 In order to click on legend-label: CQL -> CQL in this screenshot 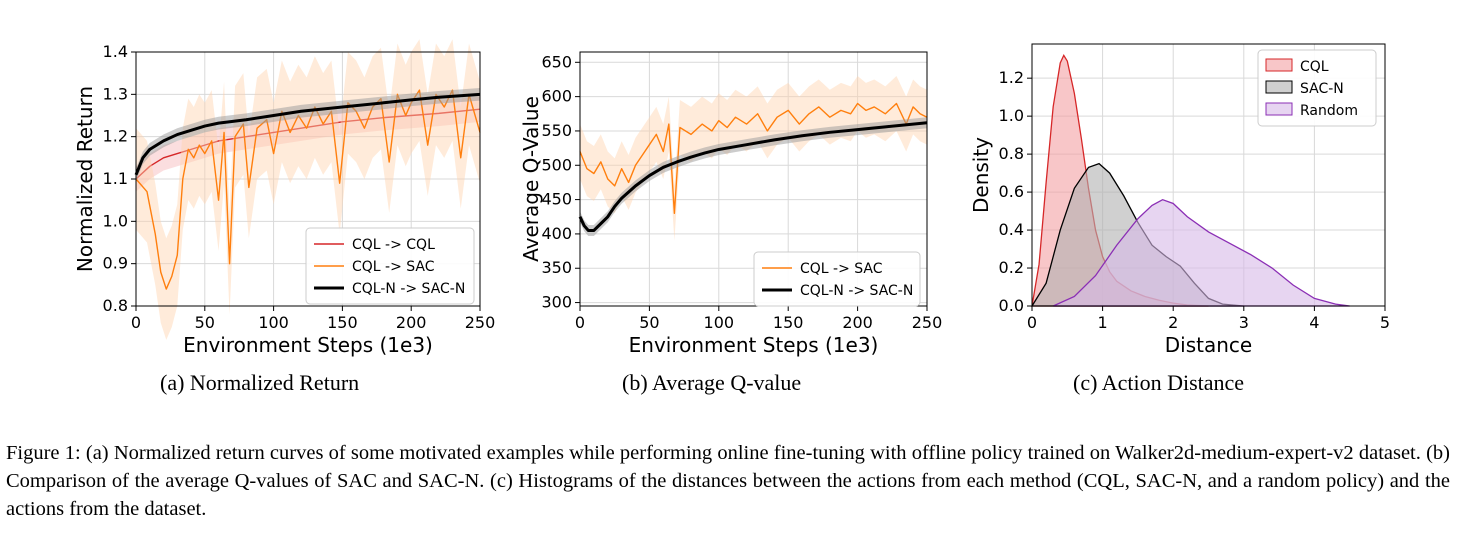, I will do `click(393, 245)`.